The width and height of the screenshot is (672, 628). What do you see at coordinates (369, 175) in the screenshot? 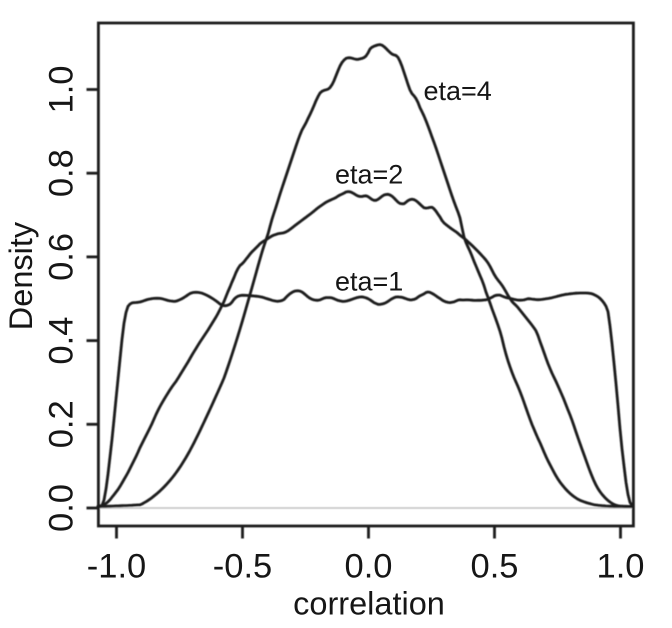
I see `svg-text: eta=2` at bounding box center [369, 175].